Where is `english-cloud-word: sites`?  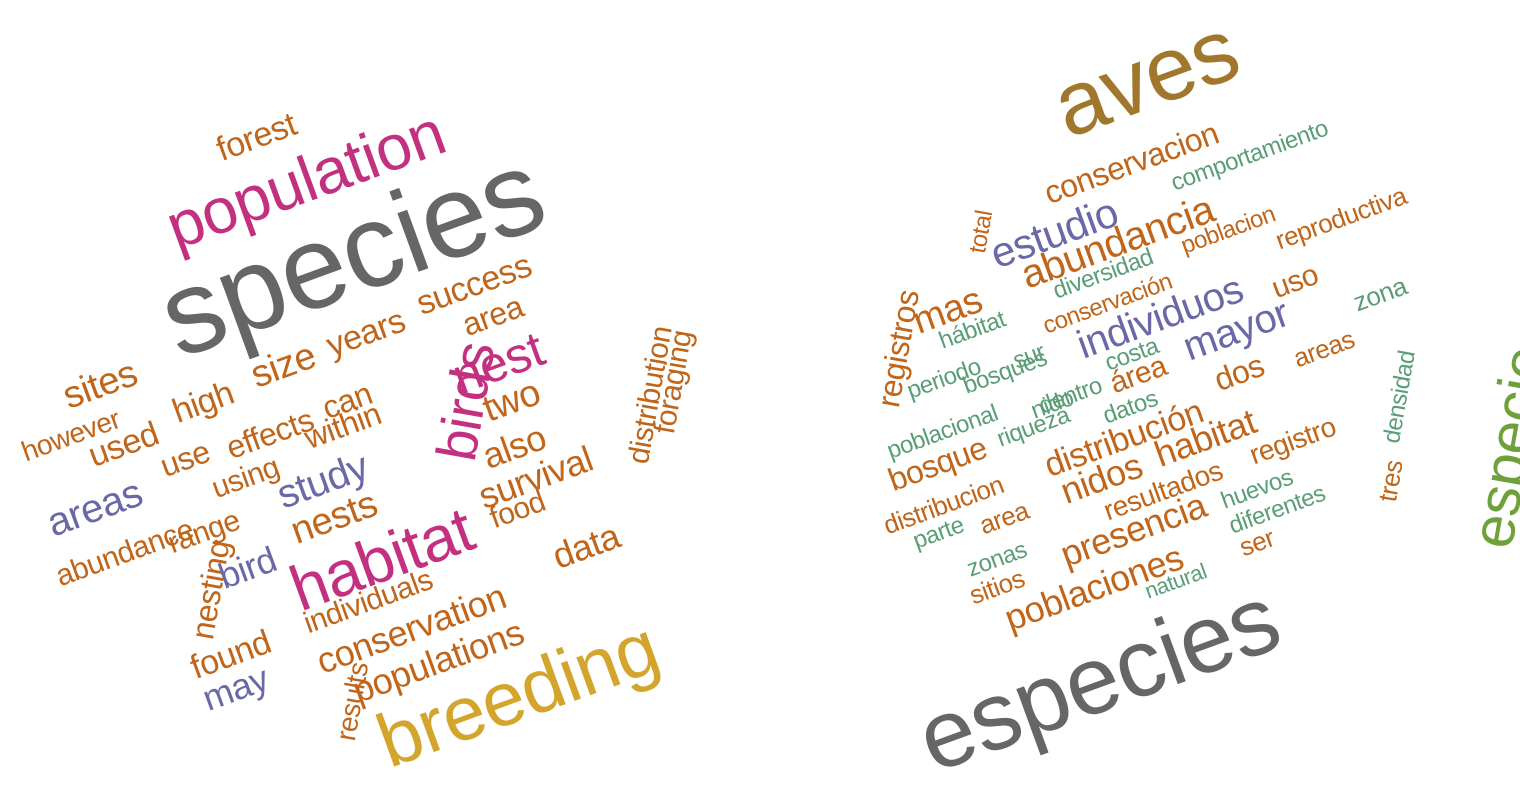
english-cloud-word: sites is located at coordinates (100, 384).